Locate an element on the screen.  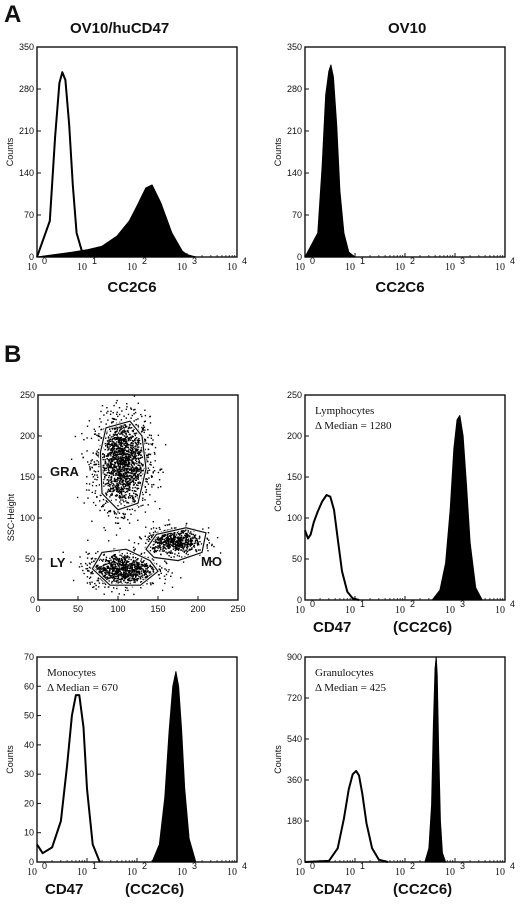
y-tick-label: 70 is located at coordinates (29, 215).